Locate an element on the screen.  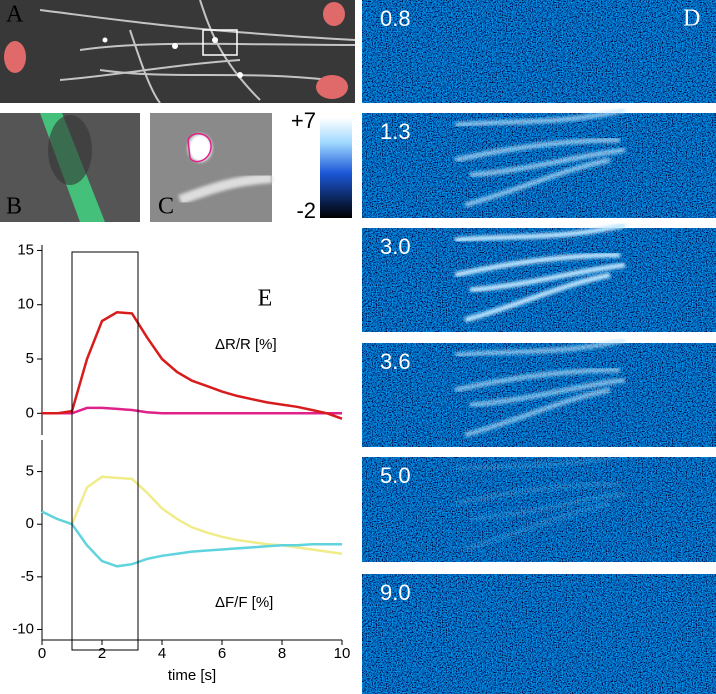
x-tick-label: 6 is located at coordinates (222, 653).